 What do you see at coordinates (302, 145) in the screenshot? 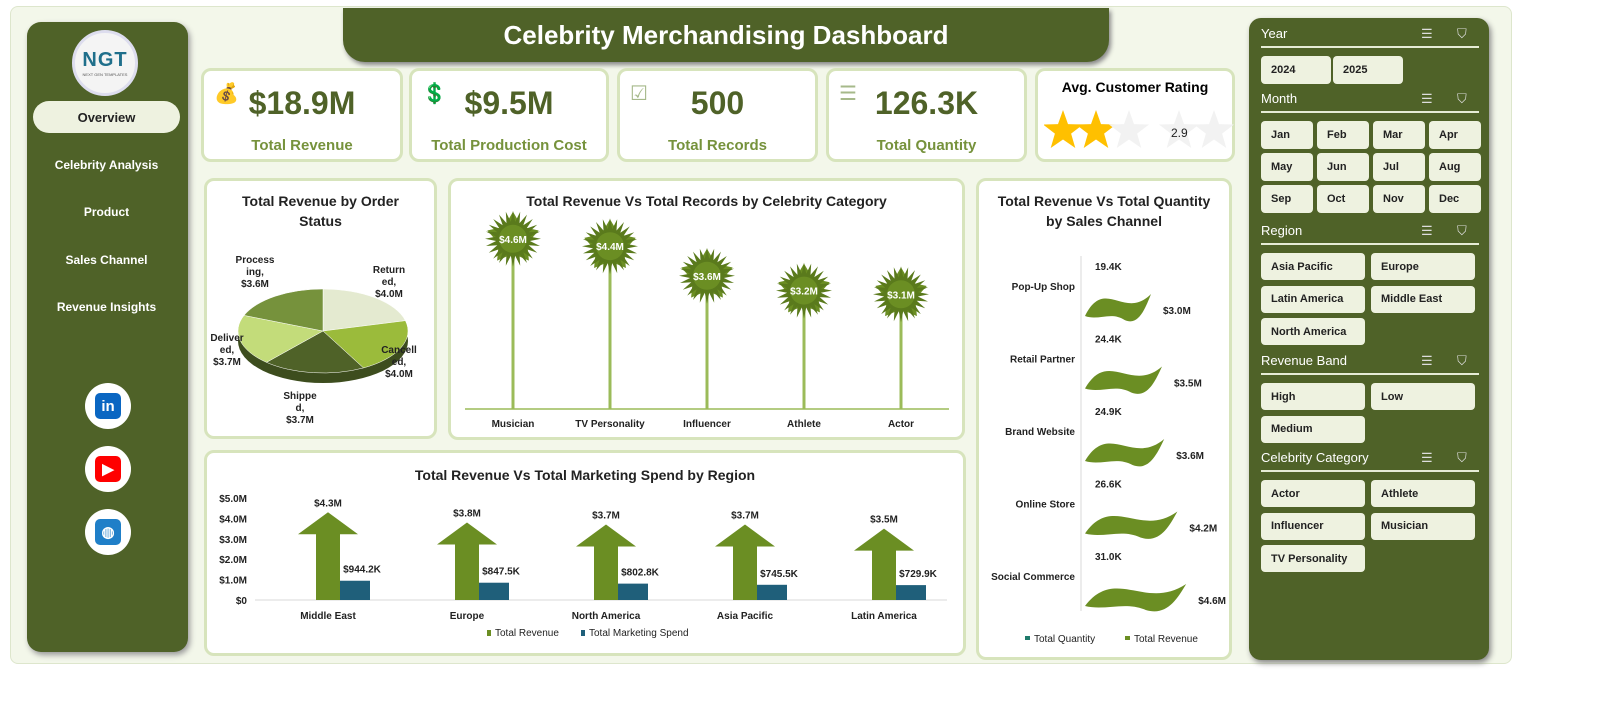
I see `kpi-label: Total Revenue` at bounding box center [302, 145].